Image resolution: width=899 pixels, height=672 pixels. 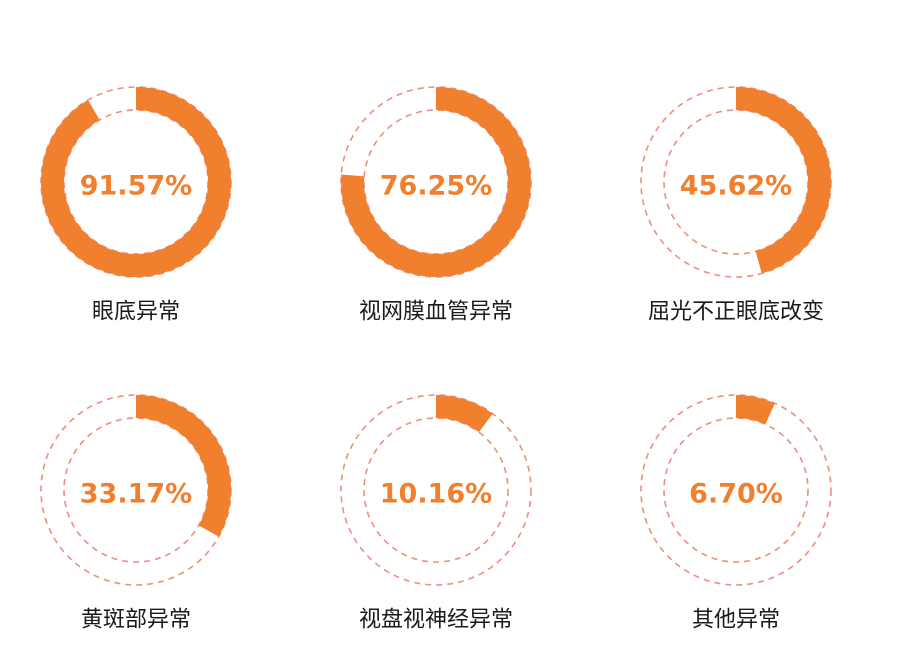 What do you see at coordinates (736, 620) in the screenshot?
I see `category-label: 其他异常` at bounding box center [736, 620].